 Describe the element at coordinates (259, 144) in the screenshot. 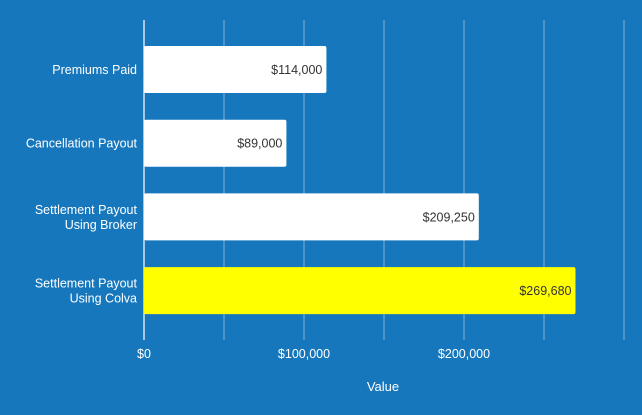

I see `bar-value-label: $89,000` at that location.